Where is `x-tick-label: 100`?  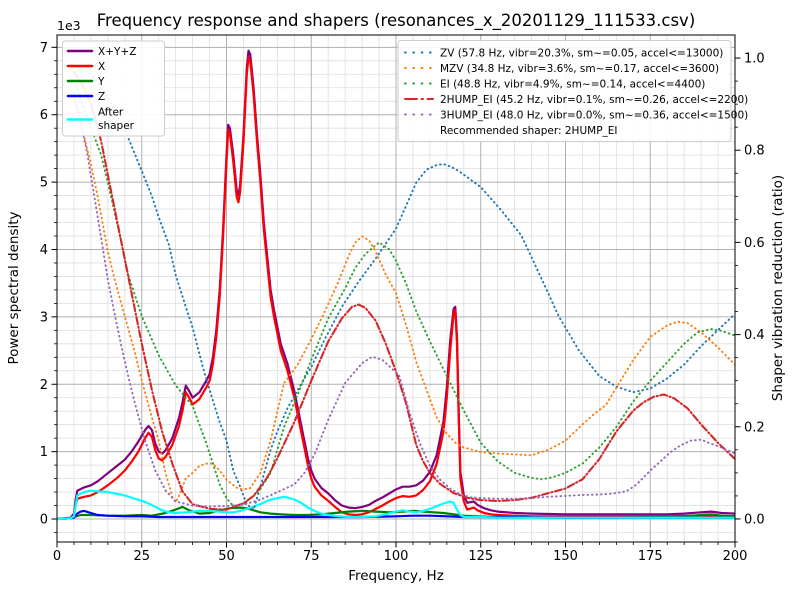 x-tick-label: 100 is located at coordinates (396, 556).